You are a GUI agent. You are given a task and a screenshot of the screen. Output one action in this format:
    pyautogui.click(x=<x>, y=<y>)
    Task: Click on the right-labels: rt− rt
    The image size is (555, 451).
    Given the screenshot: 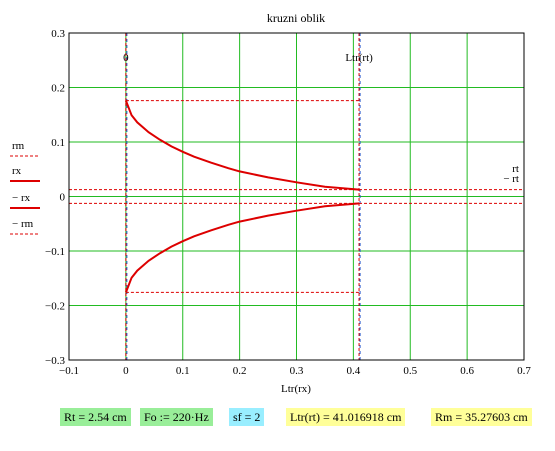 What is the action you would take?
    pyautogui.click(x=511, y=174)
    